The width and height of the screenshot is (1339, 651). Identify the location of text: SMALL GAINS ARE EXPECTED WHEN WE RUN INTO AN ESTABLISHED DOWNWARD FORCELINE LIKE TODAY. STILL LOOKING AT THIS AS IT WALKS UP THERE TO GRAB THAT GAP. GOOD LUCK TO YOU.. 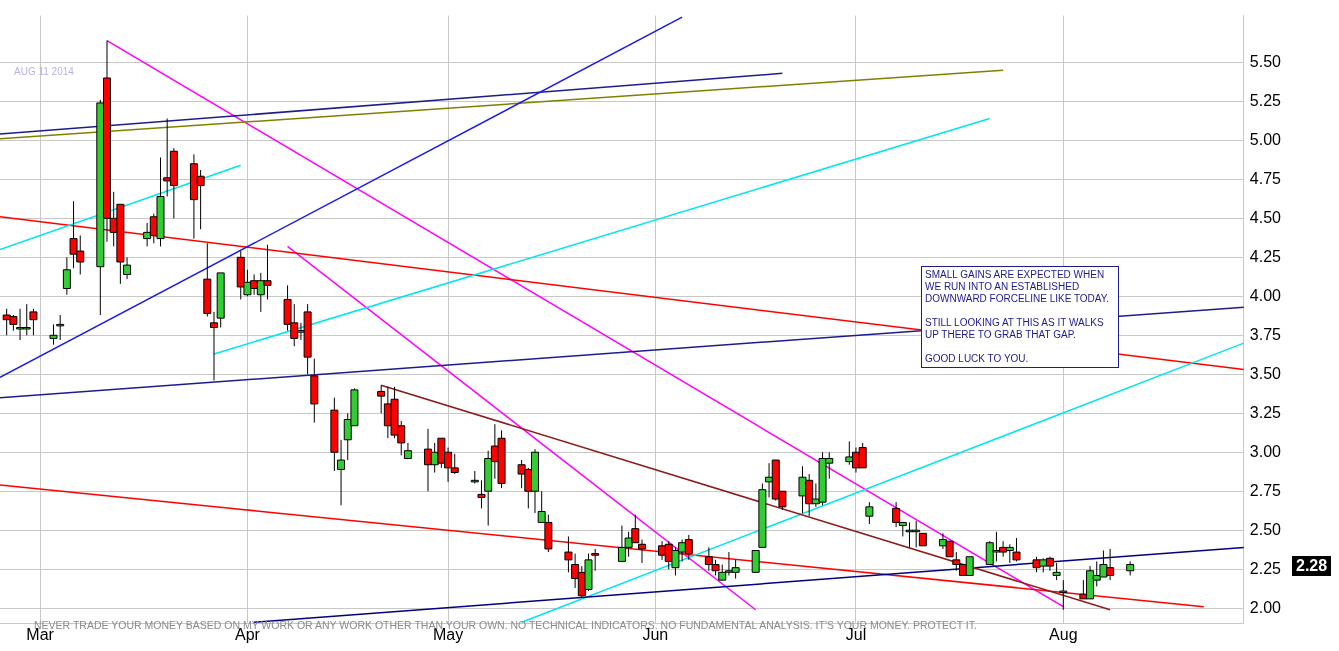
(1017, 316).